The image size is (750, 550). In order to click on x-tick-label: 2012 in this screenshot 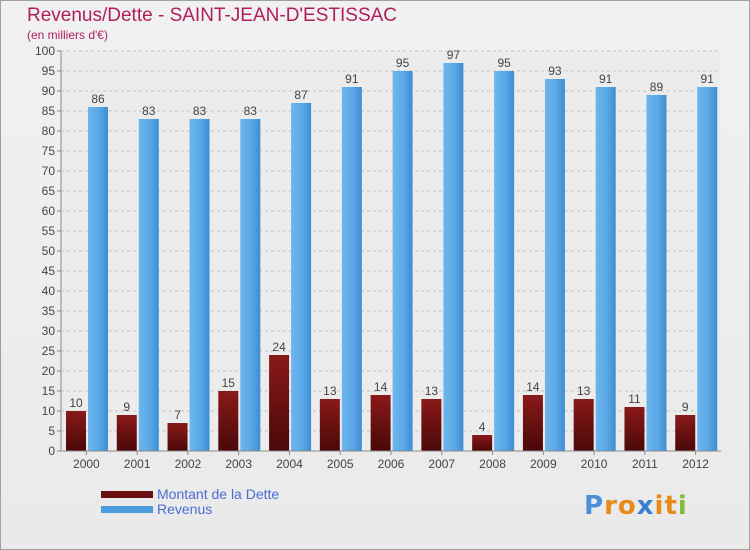, I will do `click(695, 464)`.